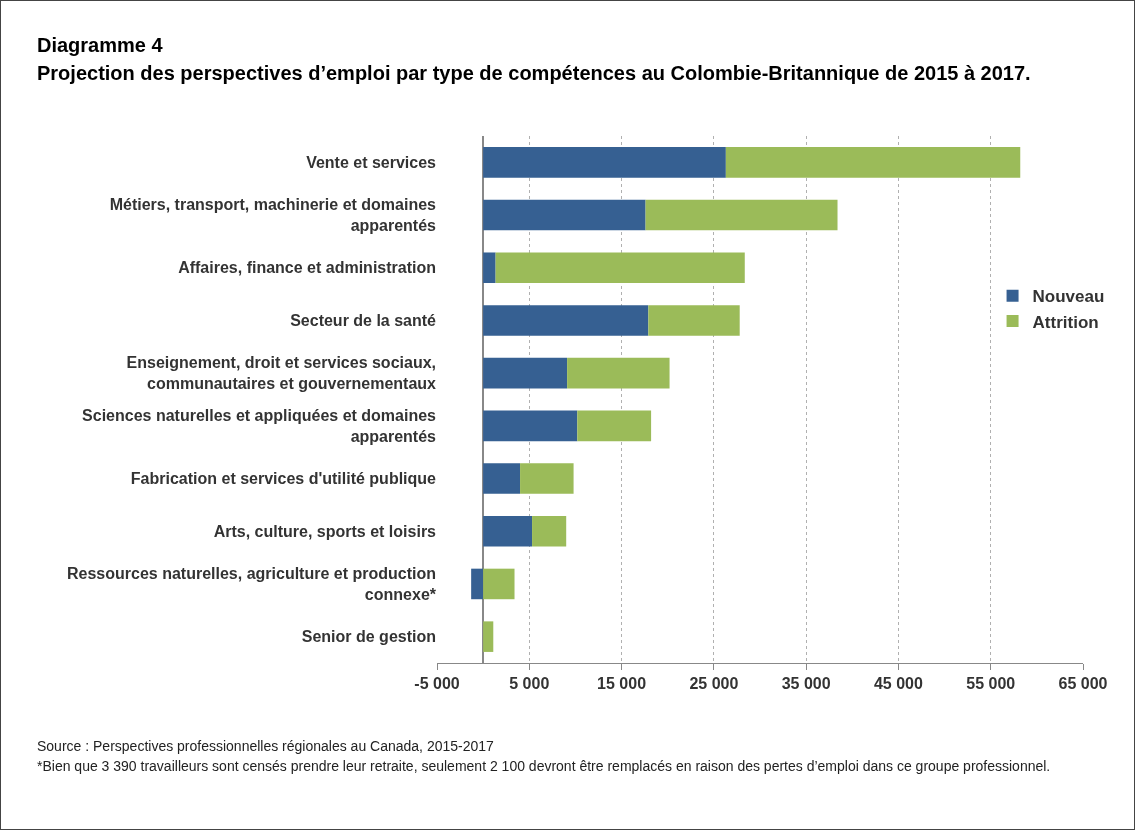 The image size is (1135, 830). What do you see at coordinates (281, 373) in the screenshot?
I see `y-tick-label: Enseignement, droit et services sociaux, communautaires et gouvernementaux` at bounding box center [281, 373].